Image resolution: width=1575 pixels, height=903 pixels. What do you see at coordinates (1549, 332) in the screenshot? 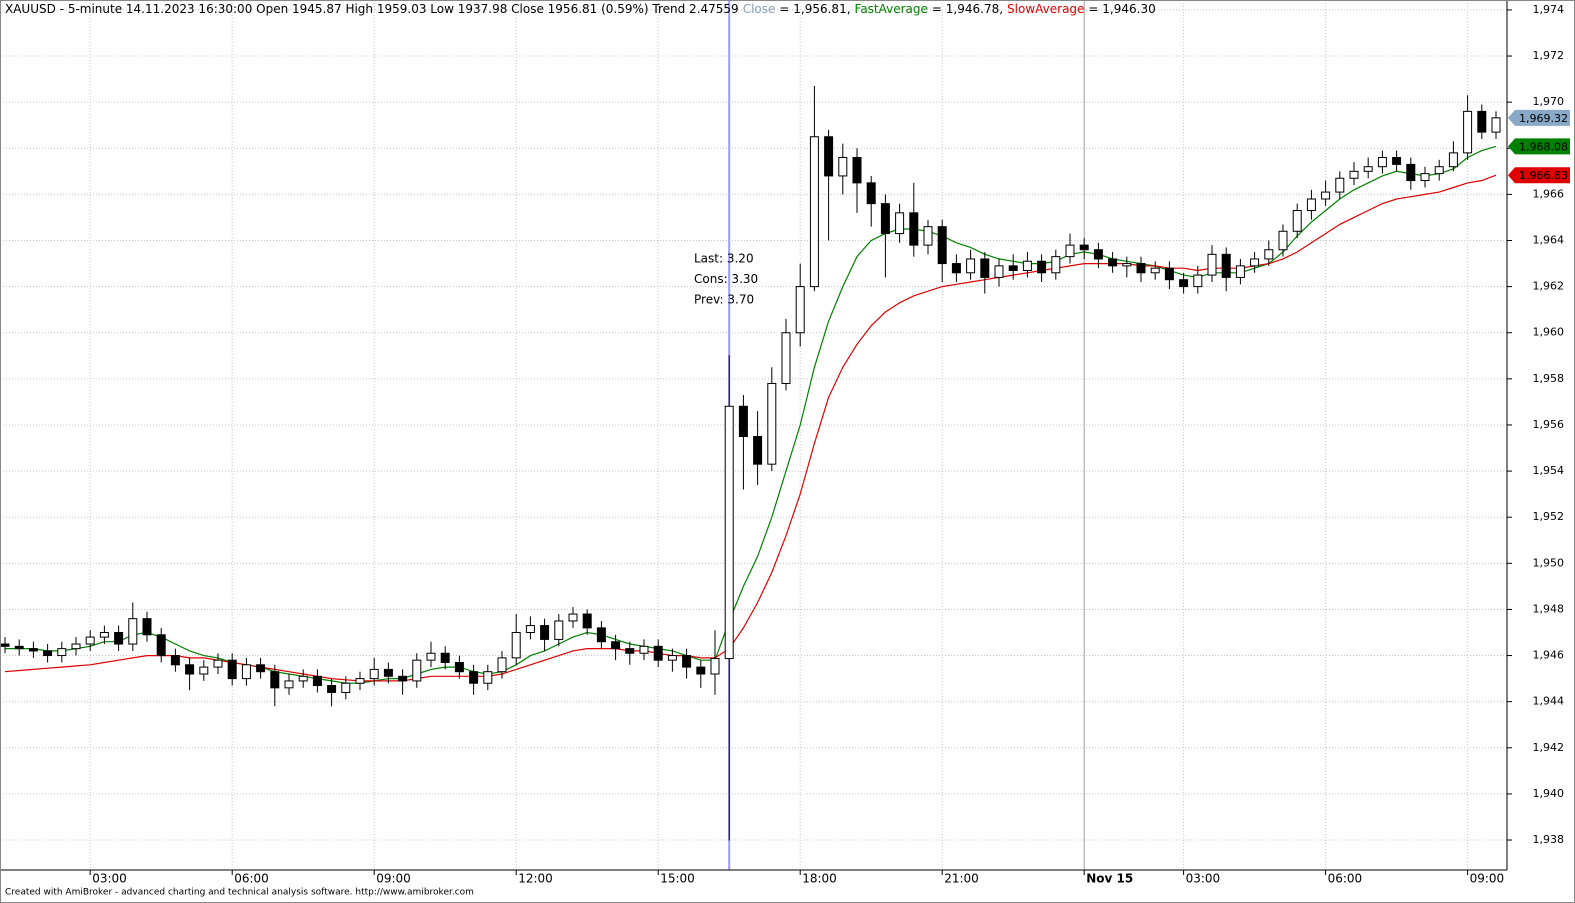
I see `y-tick-label: 1,960` at bounding box center [1549, 332].